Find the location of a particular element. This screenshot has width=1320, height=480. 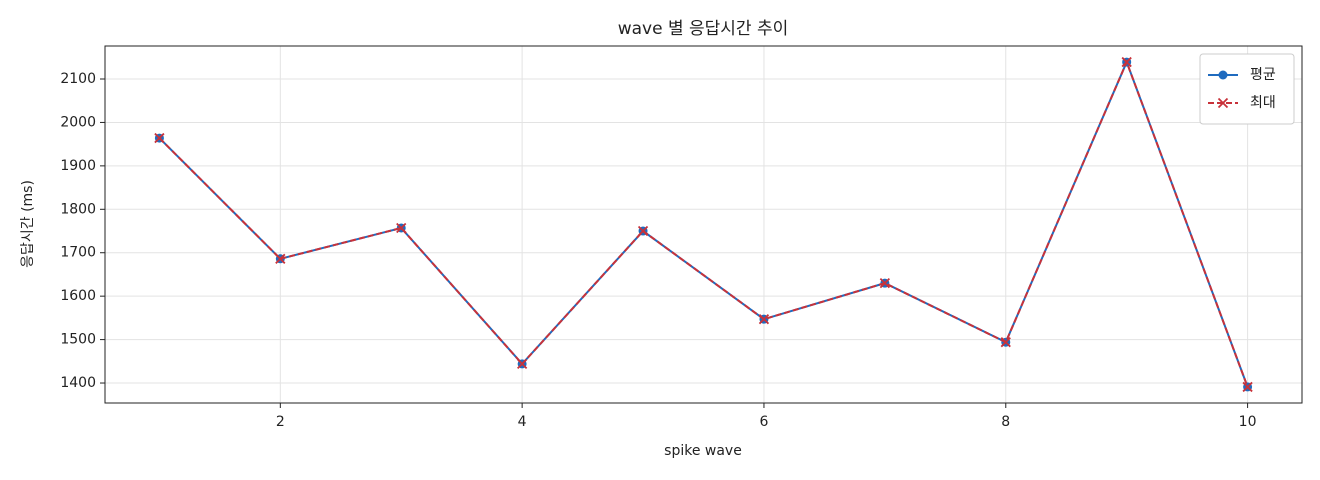

x-tick-label: 4 is located at coordinates (522, 422).